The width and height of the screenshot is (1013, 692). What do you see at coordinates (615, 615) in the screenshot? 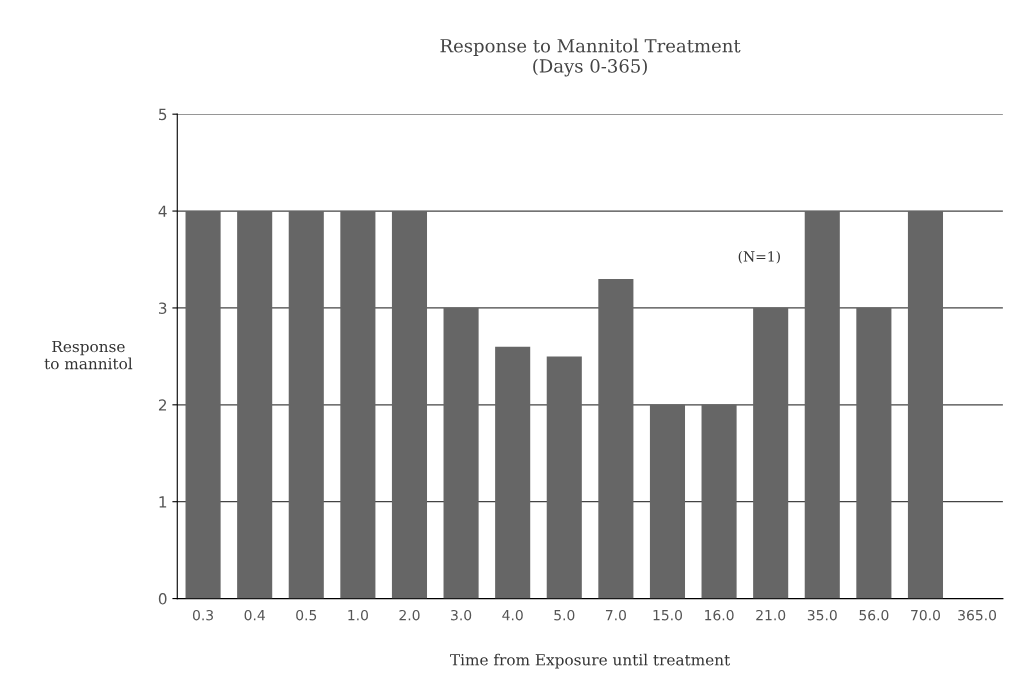
I see `x-tick-label: 7.0` at bounding box center [615, 615].